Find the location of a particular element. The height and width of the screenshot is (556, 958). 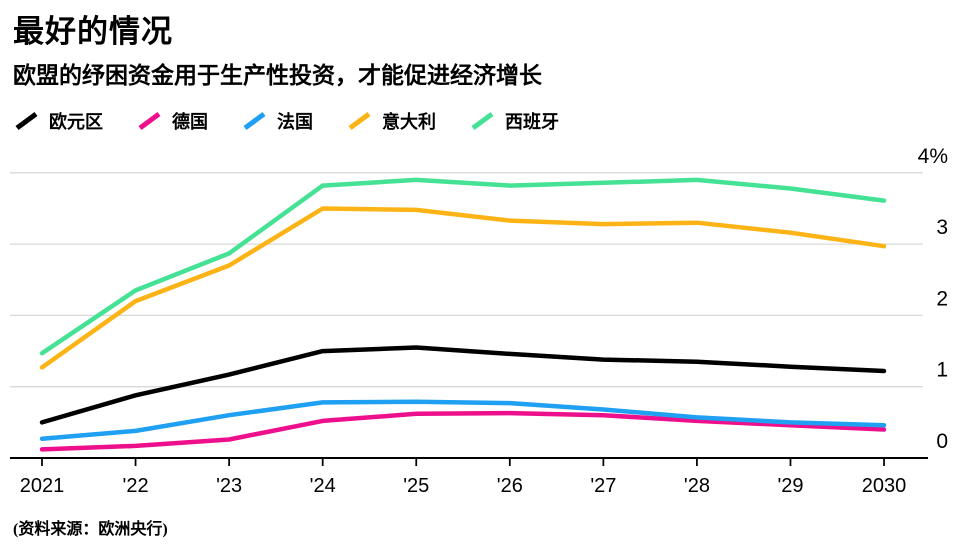

legend-item-德国: 德国 is located at coordinates (172, 121).